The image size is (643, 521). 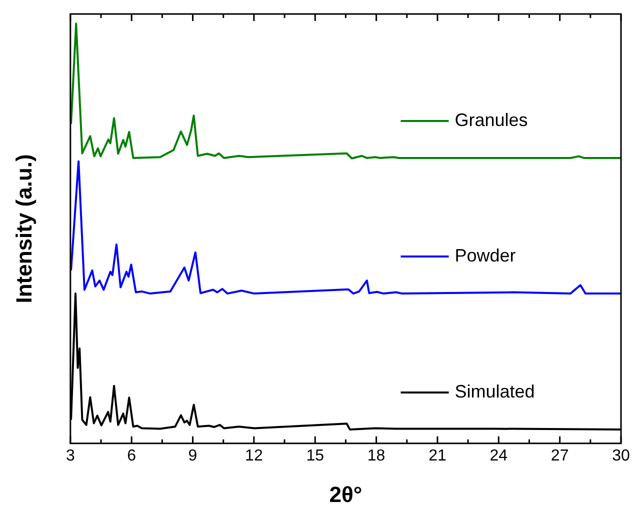 What do you see at coordinates (315, 455) in the screenshot?
I see `x-tick-label: 15` at bounding box center [315, 455].